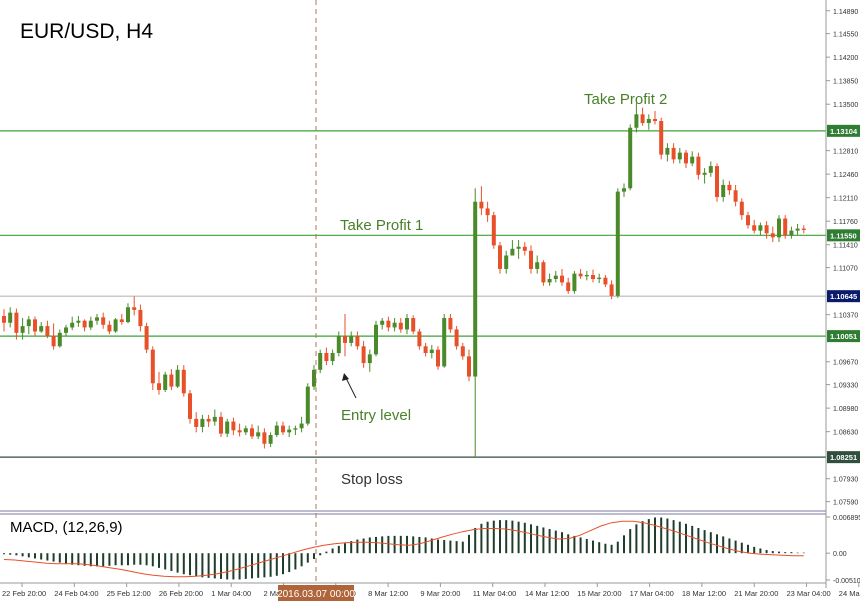 Image resolution: width=860 pixels, height=611 pixels. I want to click on time-tick-label: 18 Mar 12:00, so click(704, 593).